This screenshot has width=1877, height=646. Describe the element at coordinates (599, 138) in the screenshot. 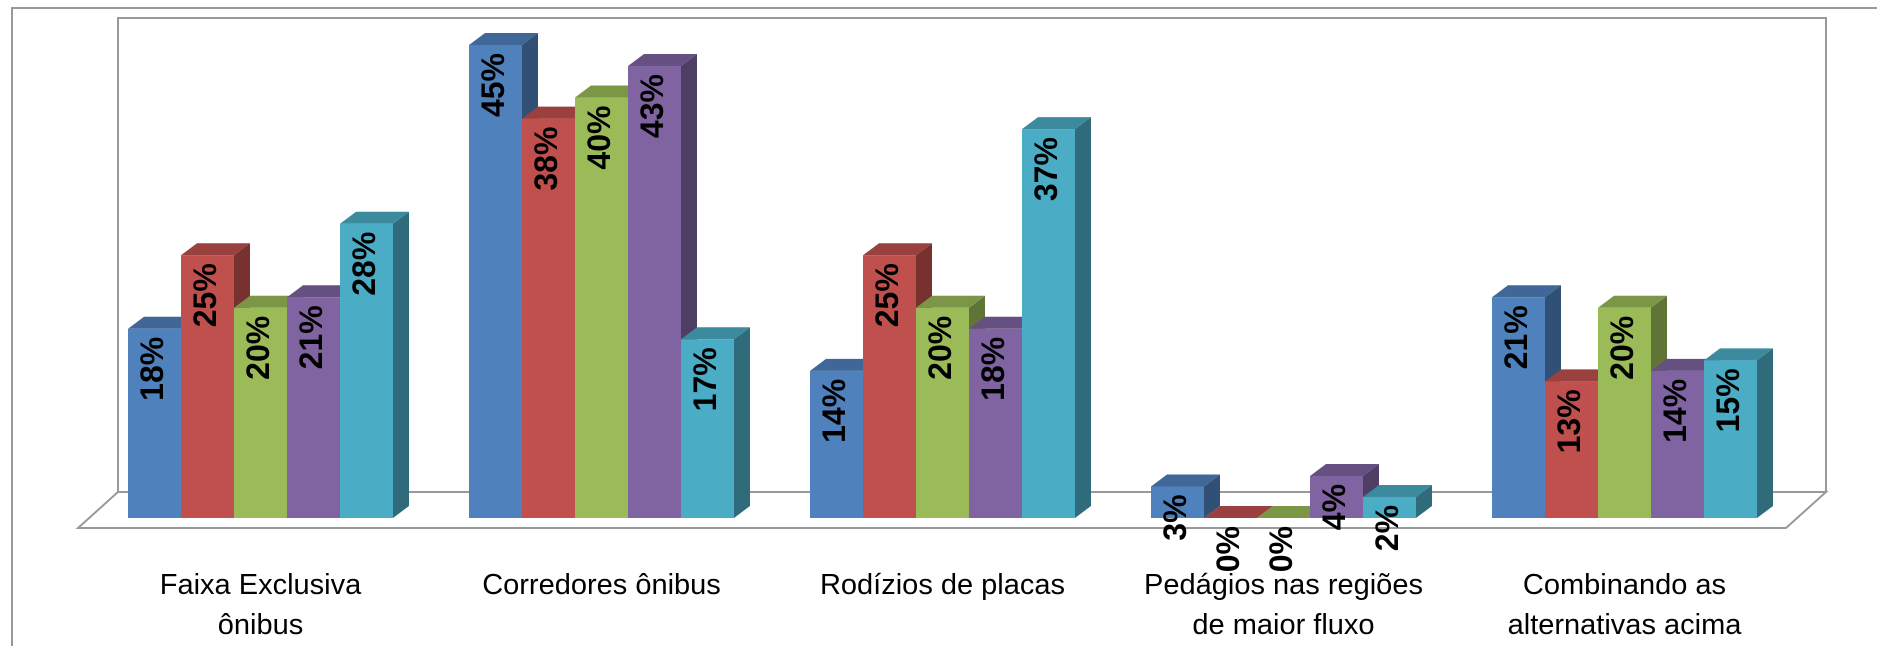

I see `value-label: 40%` at that location.